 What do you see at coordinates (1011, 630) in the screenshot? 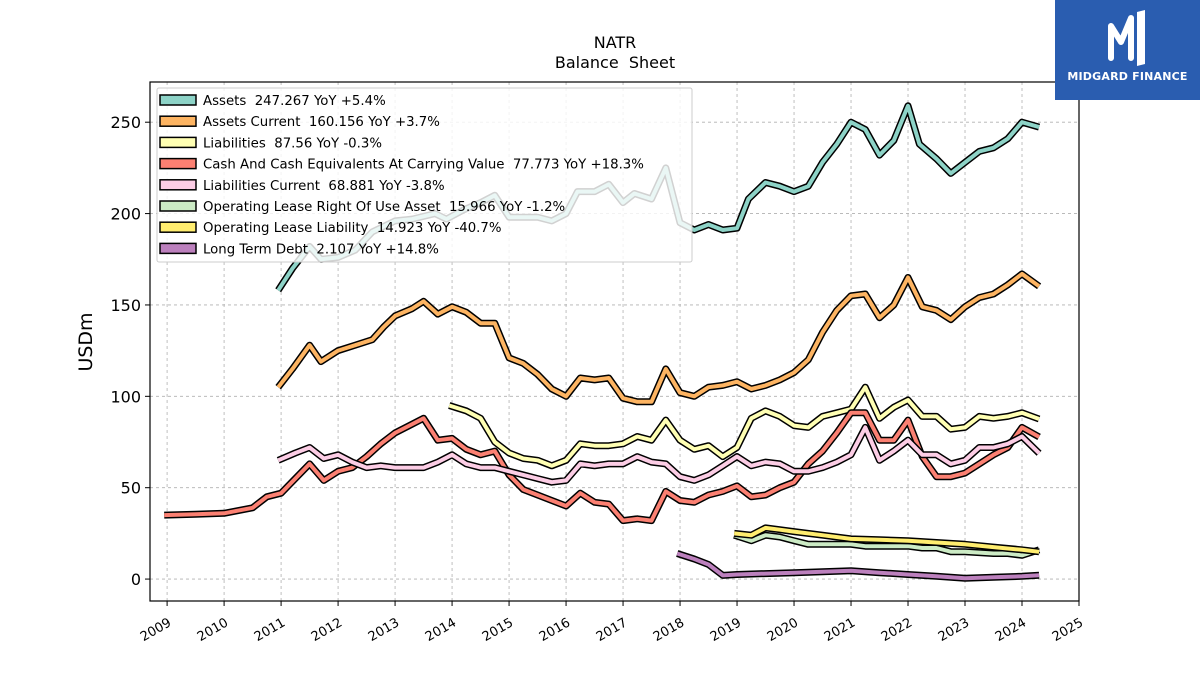
I see `x-tick-label: 2024` at bounding box center [1011, 630].